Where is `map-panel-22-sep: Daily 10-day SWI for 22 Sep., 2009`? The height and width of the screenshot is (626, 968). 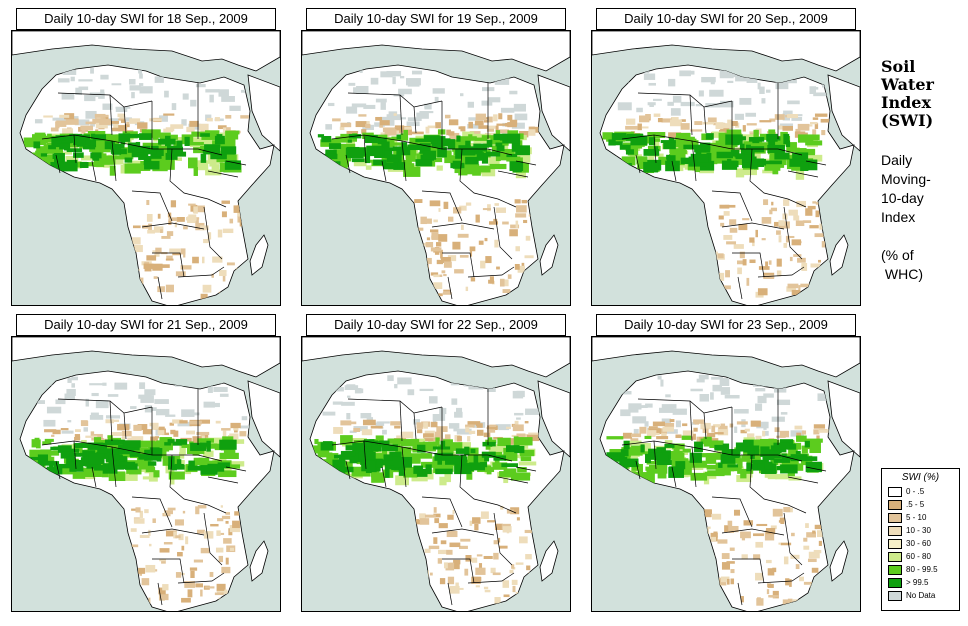
map-panel-22-sep: Daily 10-day SWI for 22 Sep., 2009 is located at coordinates (436, 463).